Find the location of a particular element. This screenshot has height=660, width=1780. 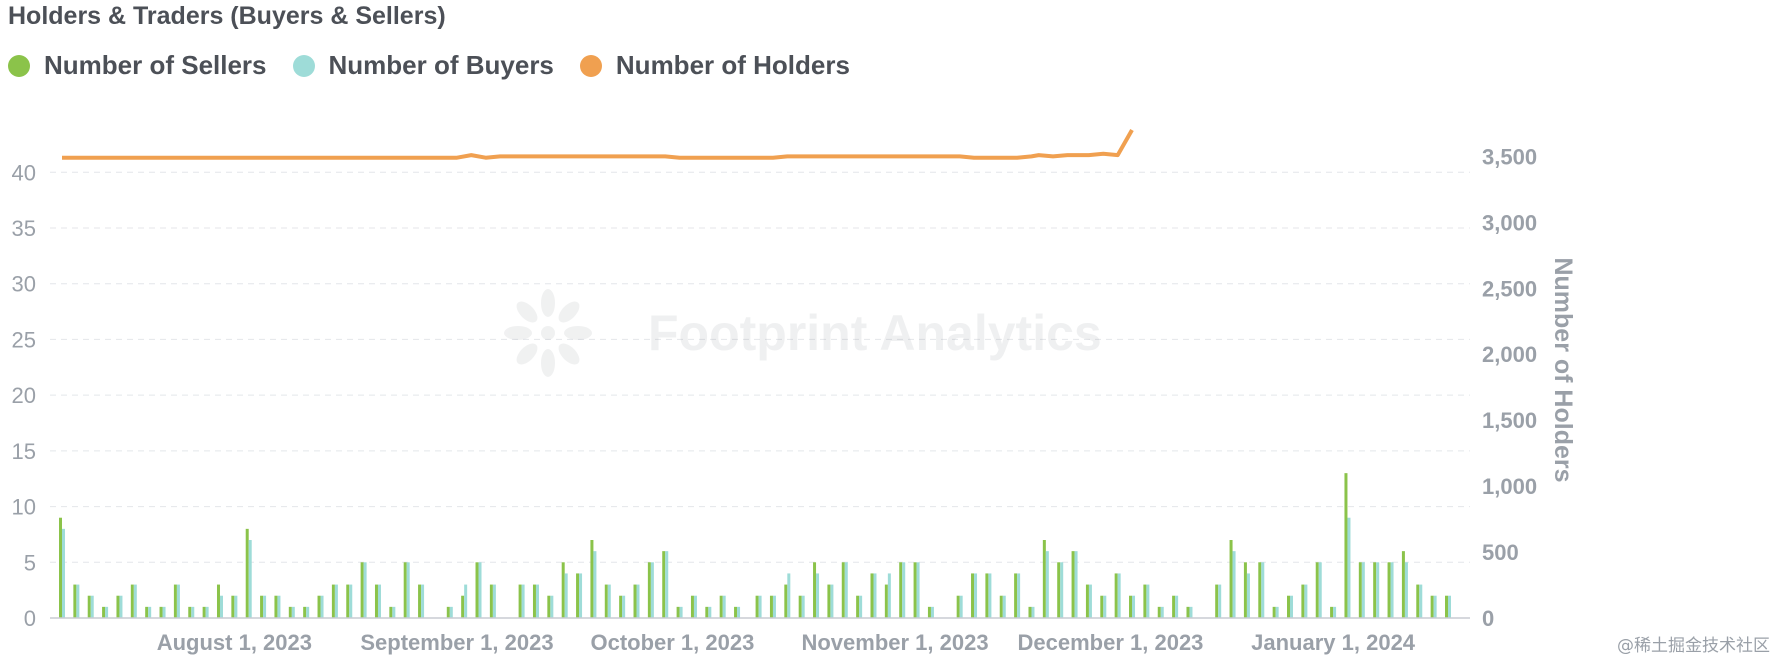

sellers-legend-dot is located at coordinates (19, 65).